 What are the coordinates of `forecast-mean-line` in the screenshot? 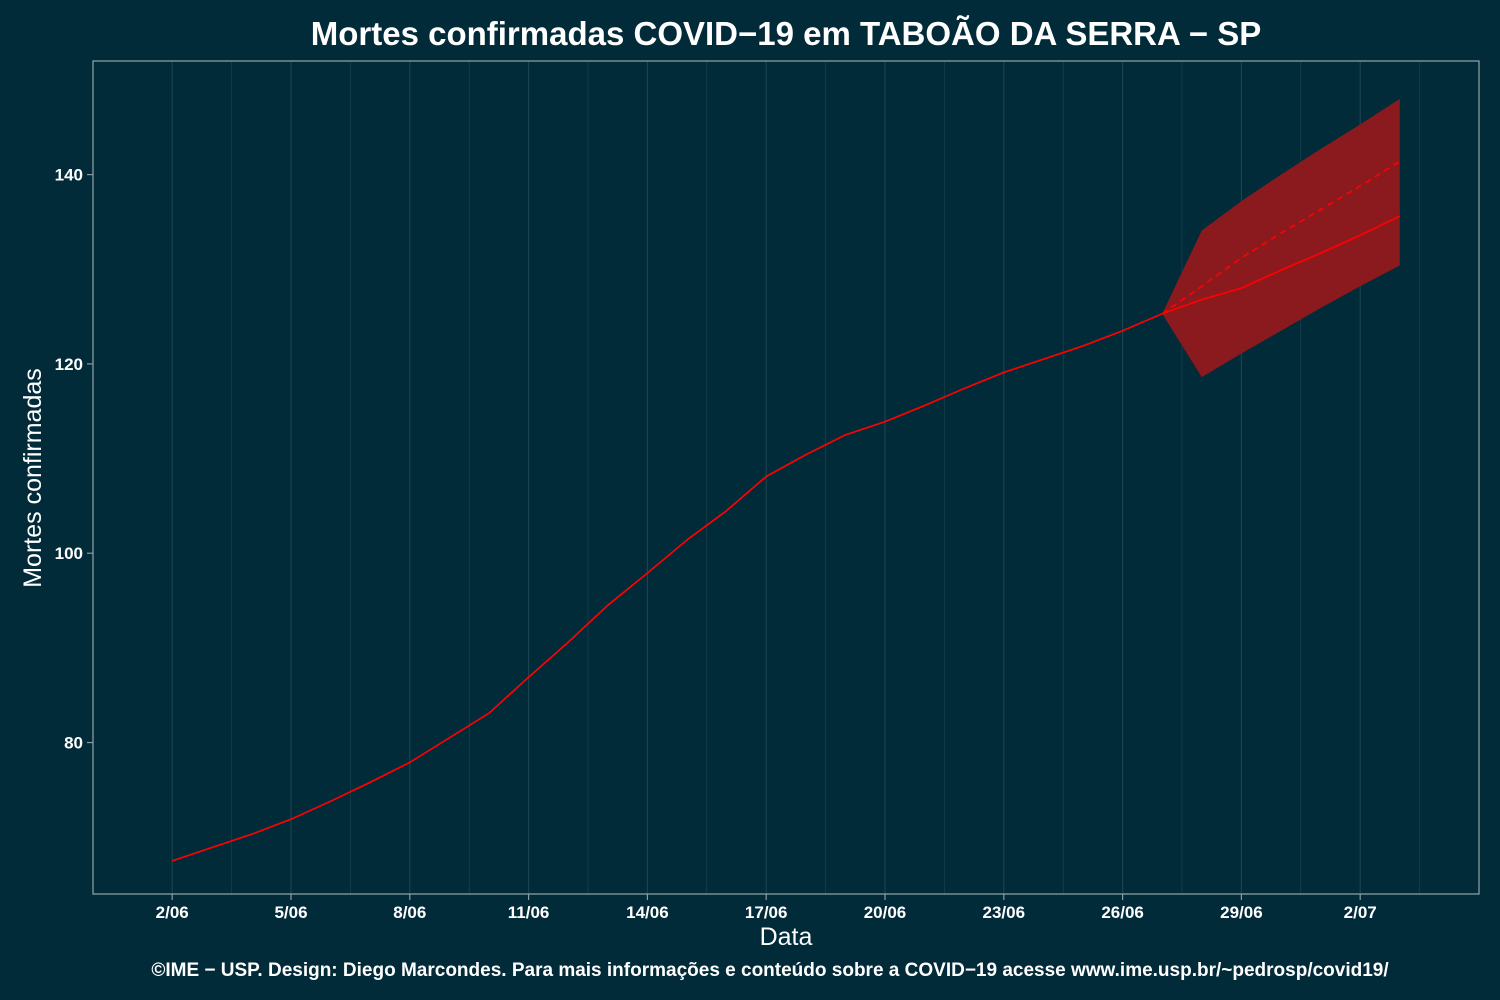 It's located at (1281, 237).